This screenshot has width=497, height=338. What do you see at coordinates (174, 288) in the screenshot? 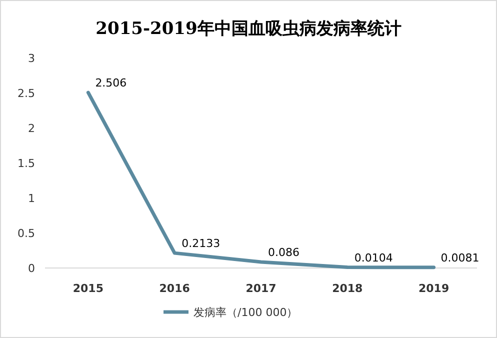
I see `x-tick-label: 2016` at bounding box center [174, 288].